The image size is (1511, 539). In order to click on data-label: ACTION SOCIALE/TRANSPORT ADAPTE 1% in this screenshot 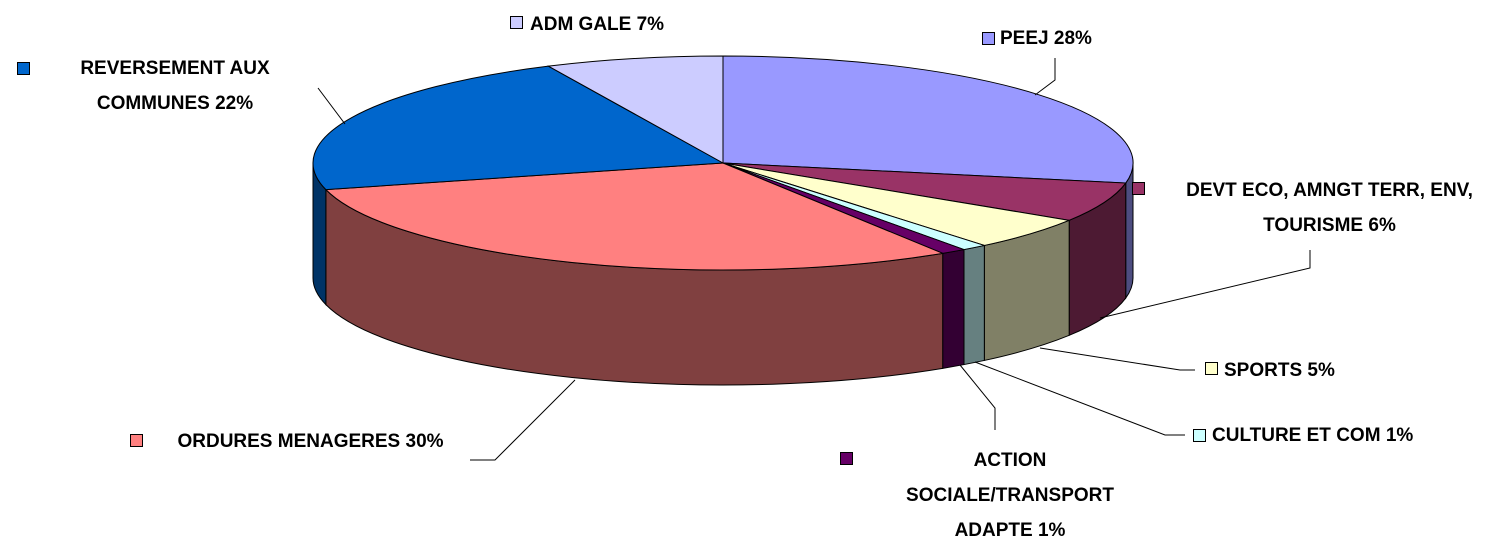, I will do `click(1010, 491)`.